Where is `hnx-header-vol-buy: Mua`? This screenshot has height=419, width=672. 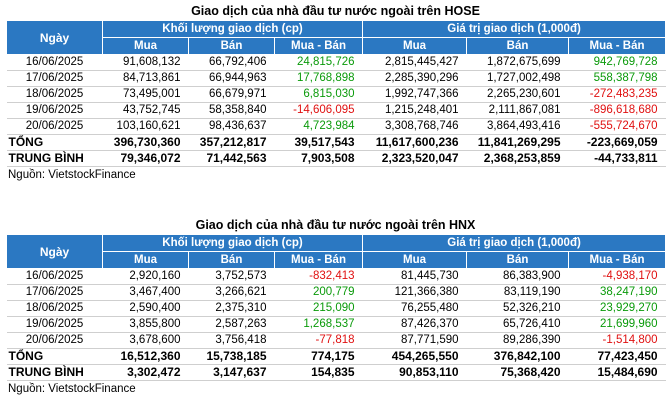
hnx-header-vol-buy: Mua is located at coordinates (145, 260).